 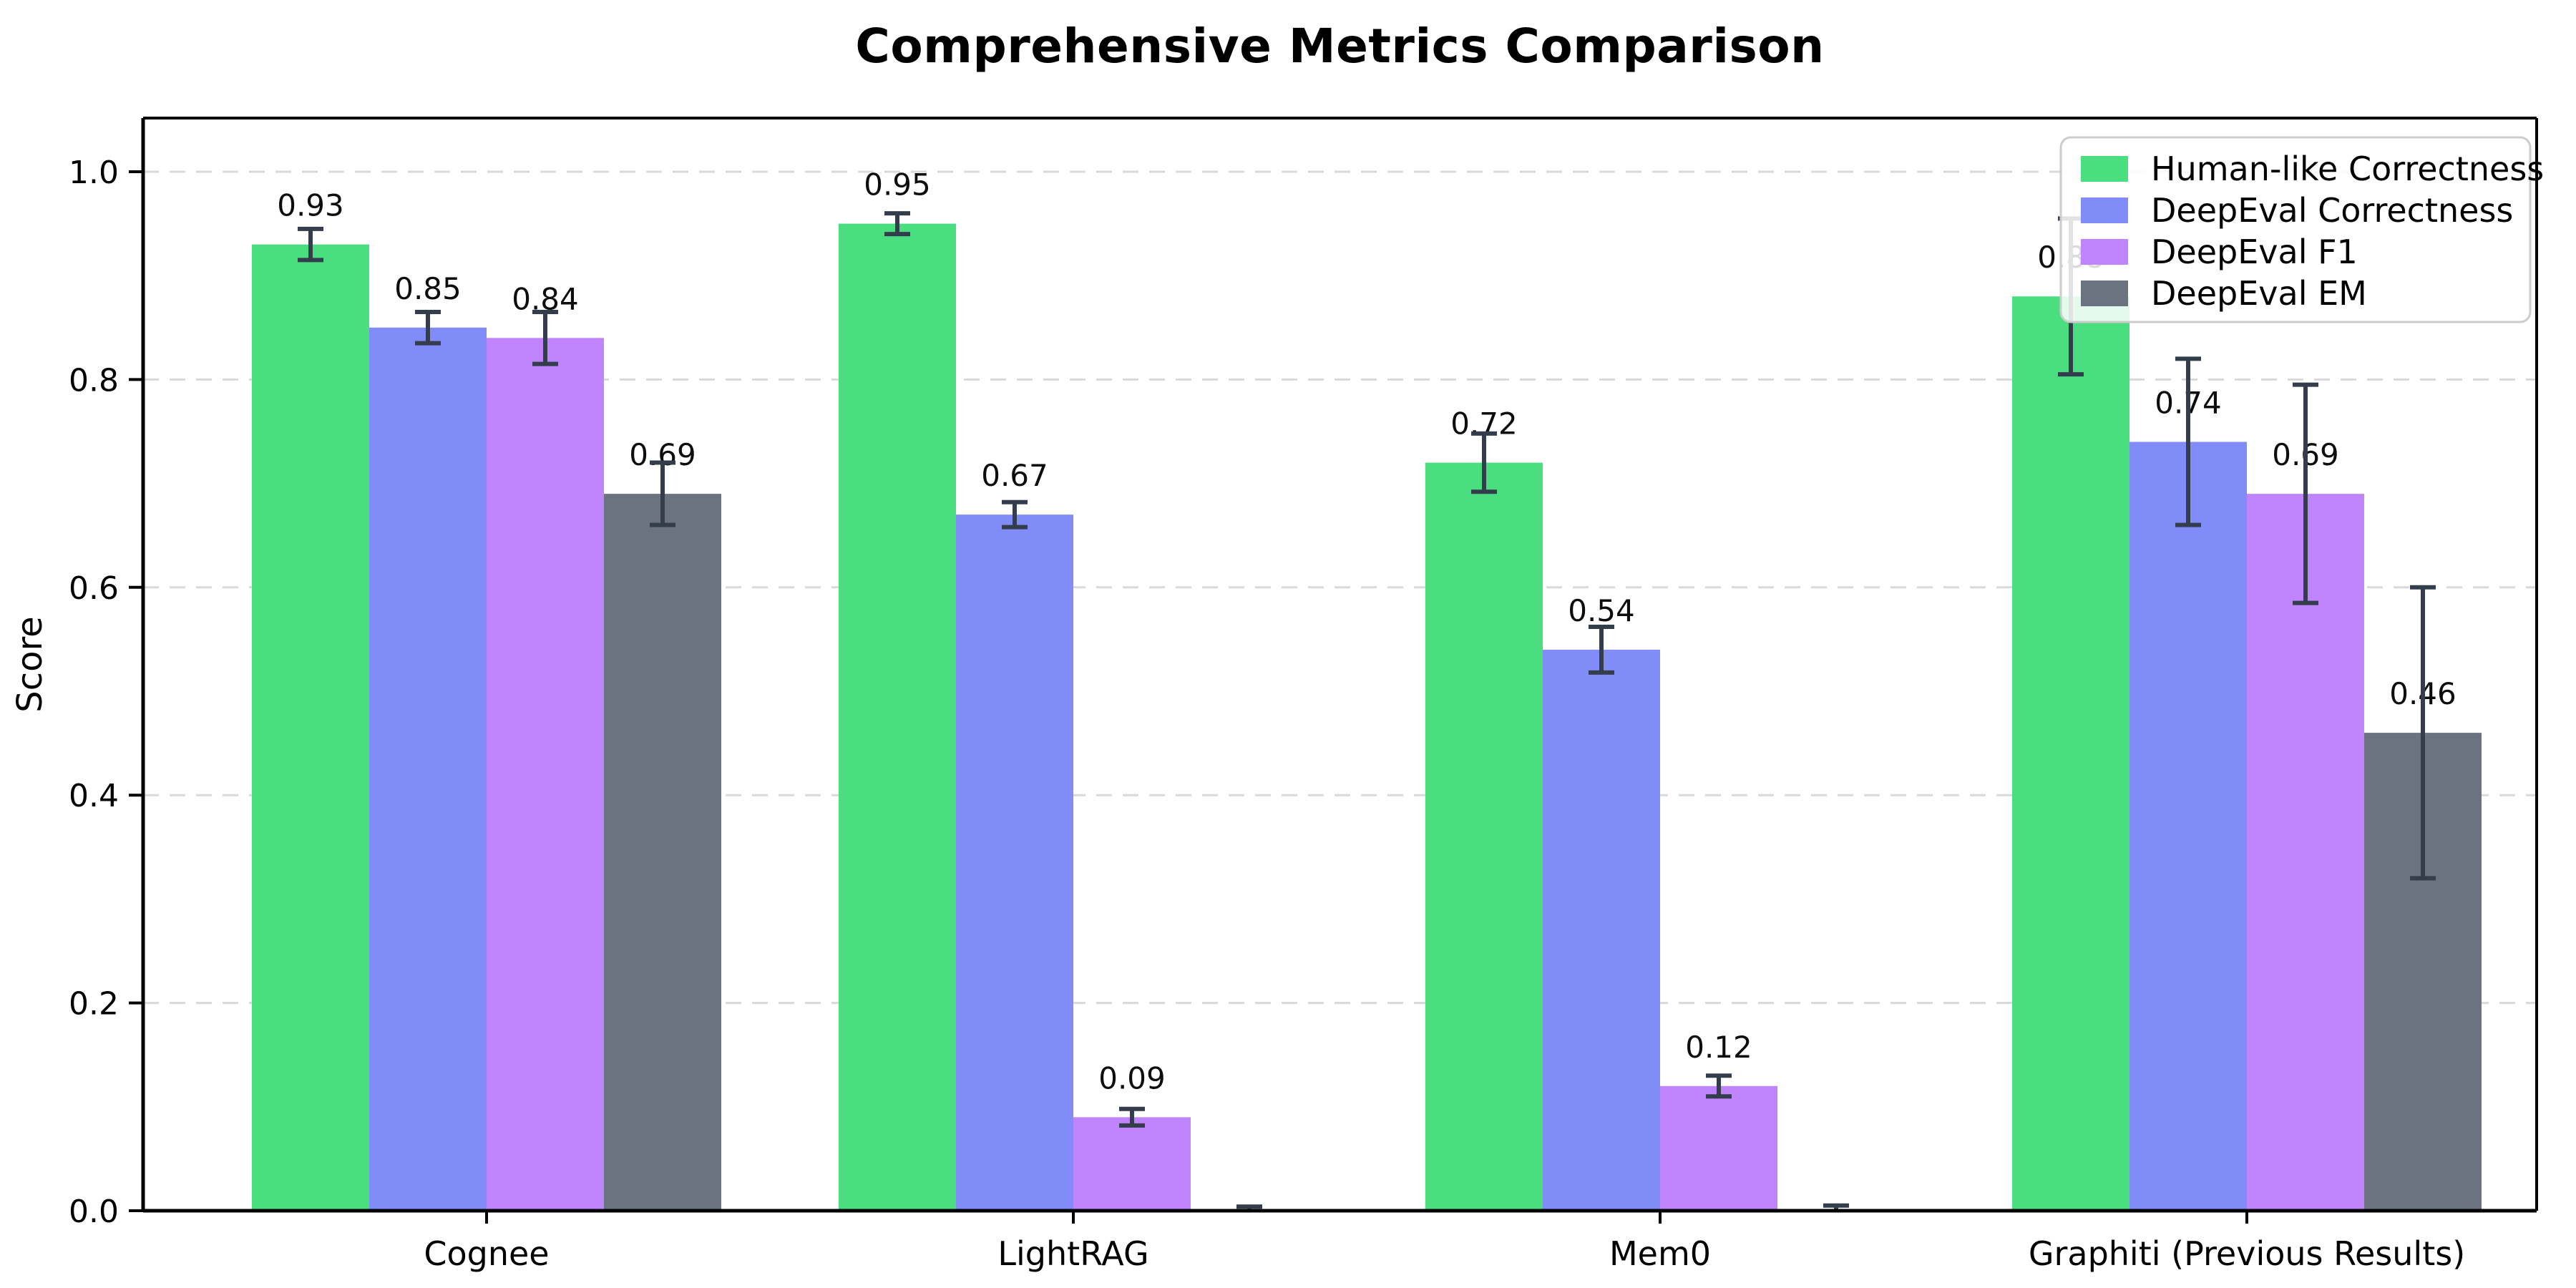 I want to click on bar-mem0-deepeval-f1, so click(x=1718, y=1148).